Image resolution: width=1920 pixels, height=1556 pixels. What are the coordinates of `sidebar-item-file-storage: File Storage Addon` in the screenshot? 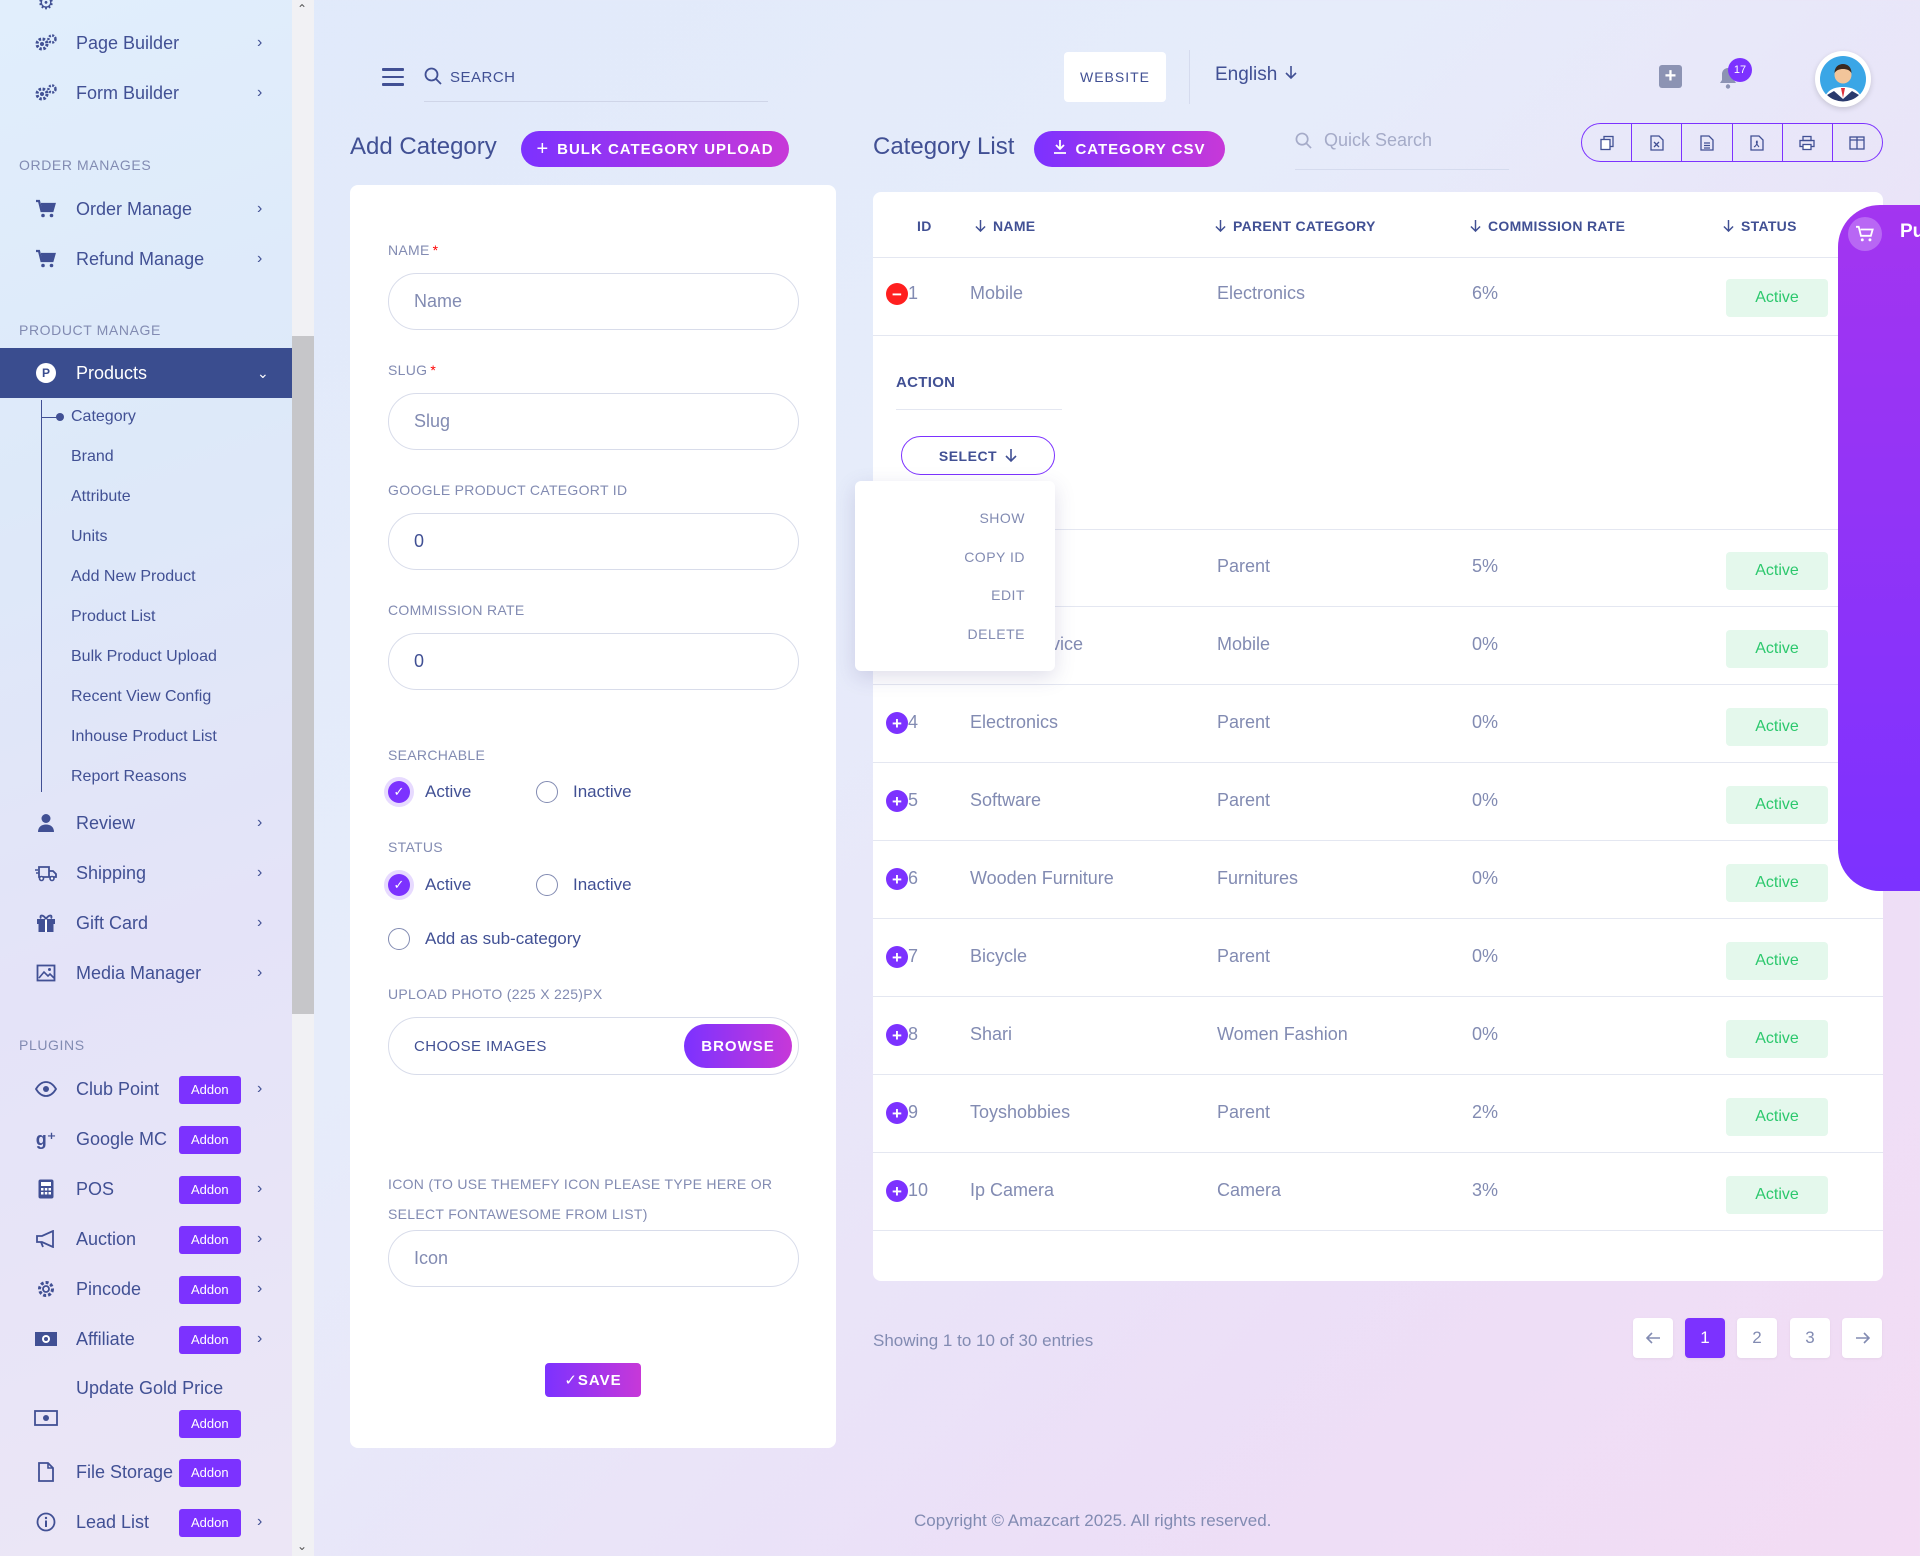 It's located at (146, 1472).